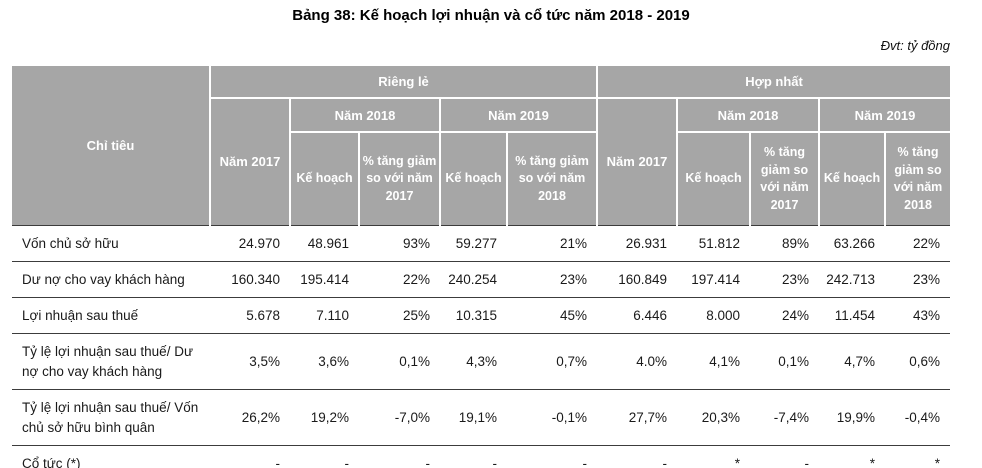 The height and width of the screenshot is (468, 982). What do you see at coordinates (324, 243) in the screenshot?
I see `data-cell: 48.961` at bounding box center [324, 243].